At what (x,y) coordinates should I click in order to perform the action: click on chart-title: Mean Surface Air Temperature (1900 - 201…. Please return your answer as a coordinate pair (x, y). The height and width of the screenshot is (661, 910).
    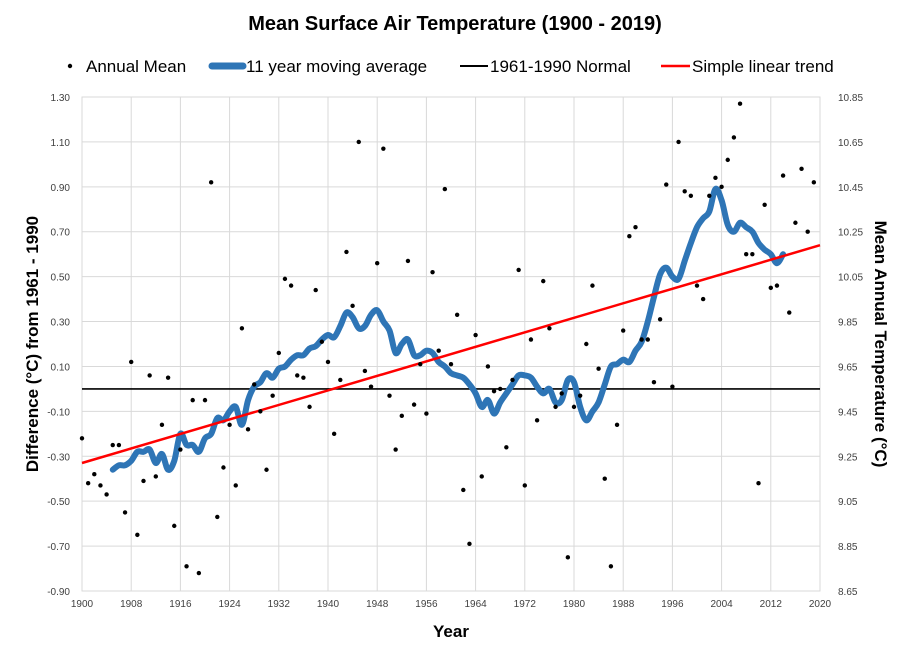
    Looking at the image, I should click on (455, 24).